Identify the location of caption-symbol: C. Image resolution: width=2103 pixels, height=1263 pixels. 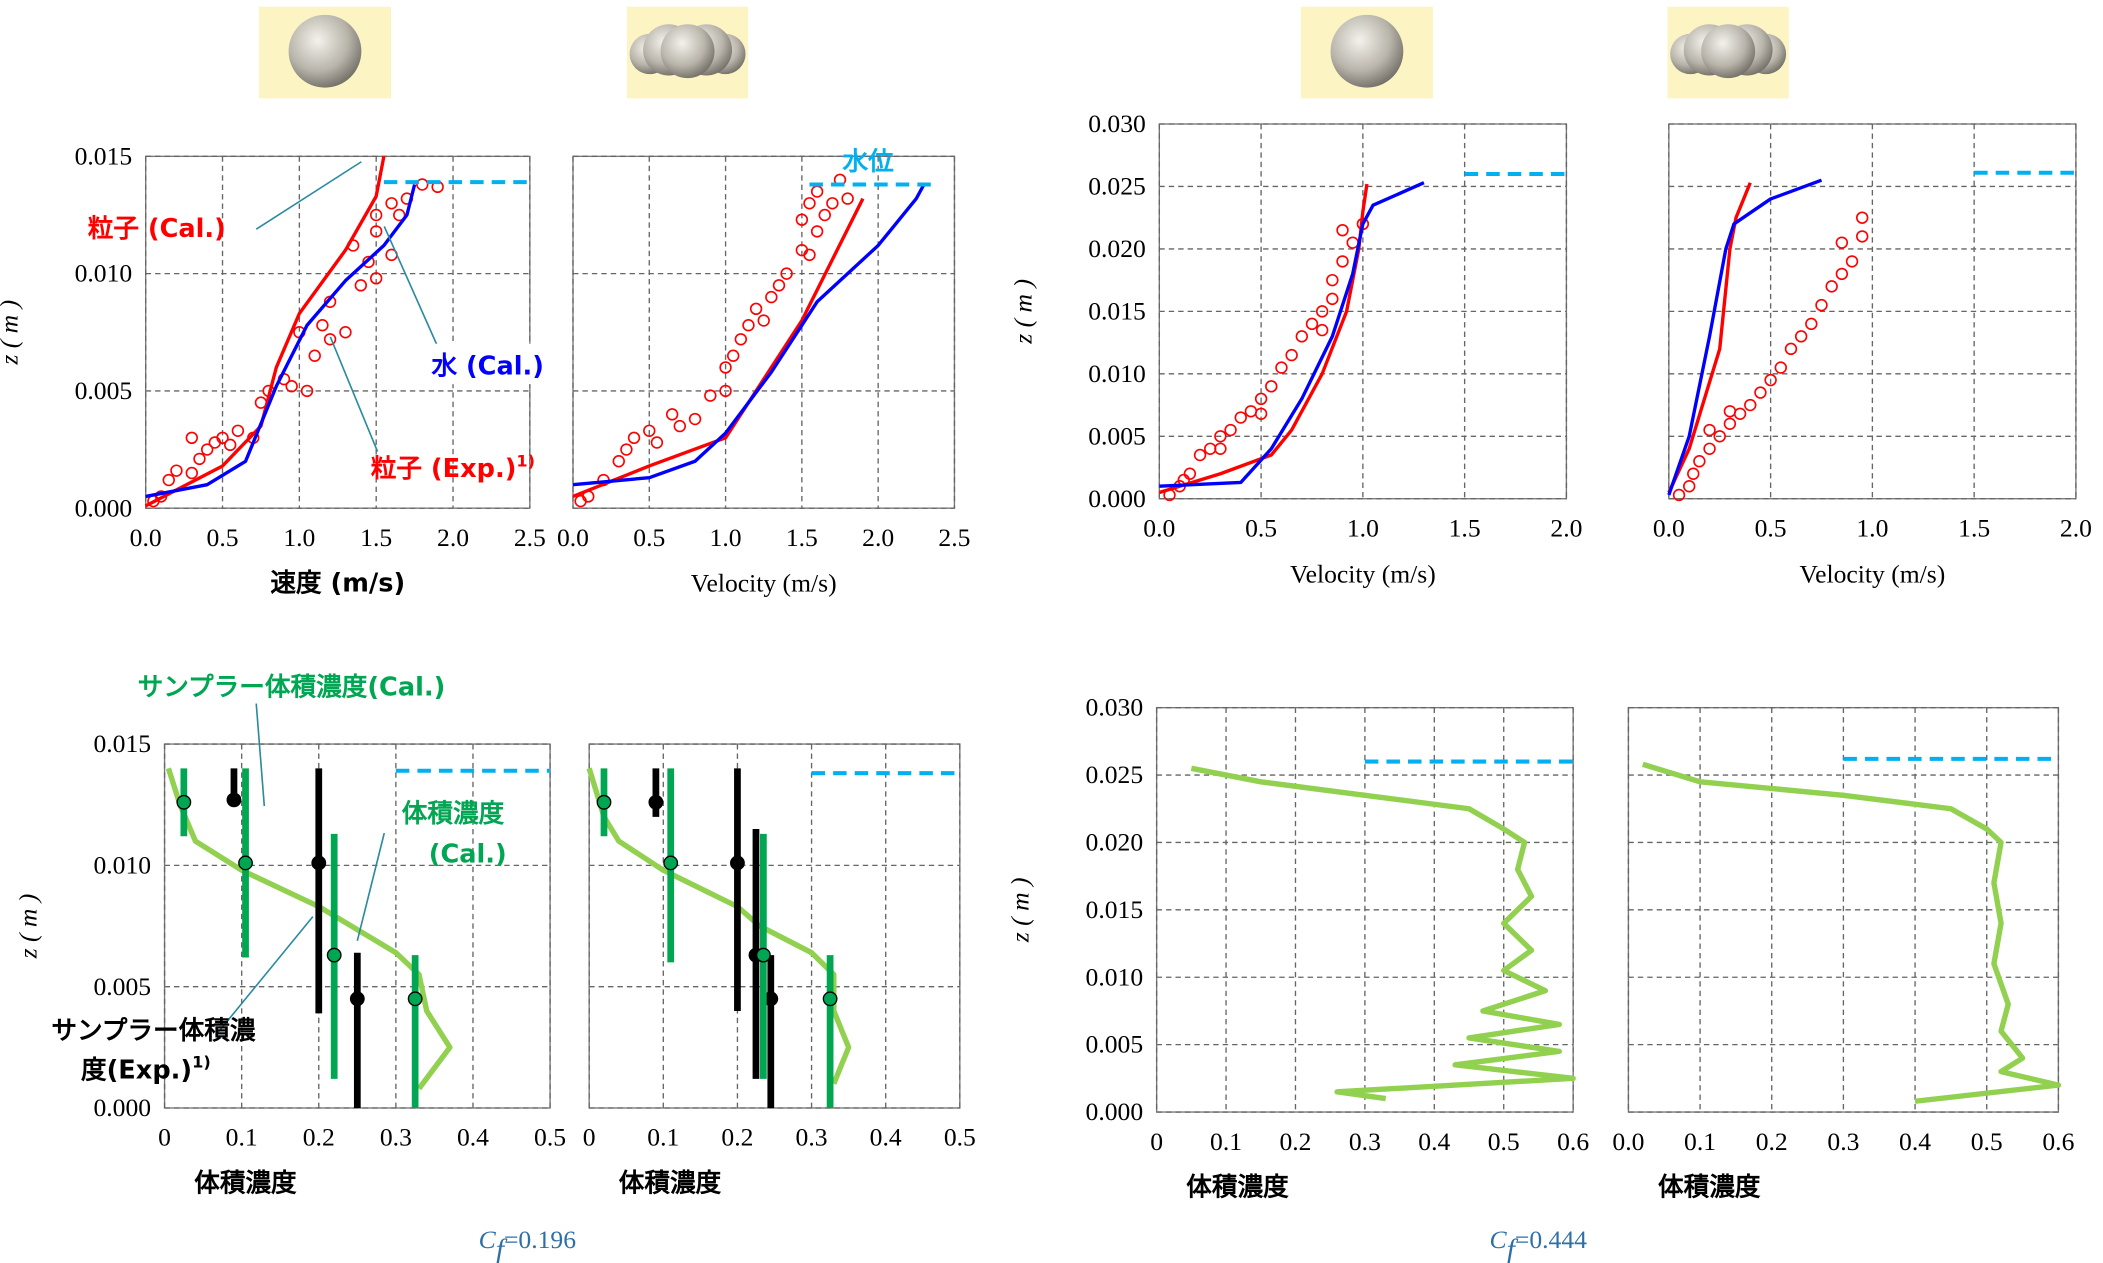
(1499, 1239).